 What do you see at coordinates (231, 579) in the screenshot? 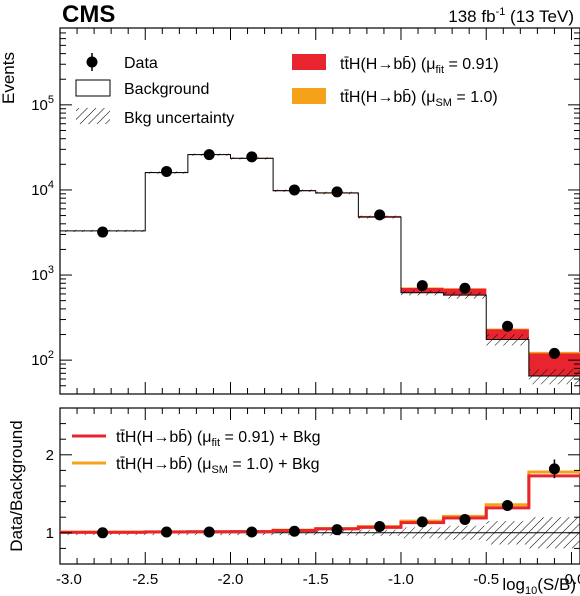
I see `x-tick-label: -2.0` at bounding box center [231, 579].